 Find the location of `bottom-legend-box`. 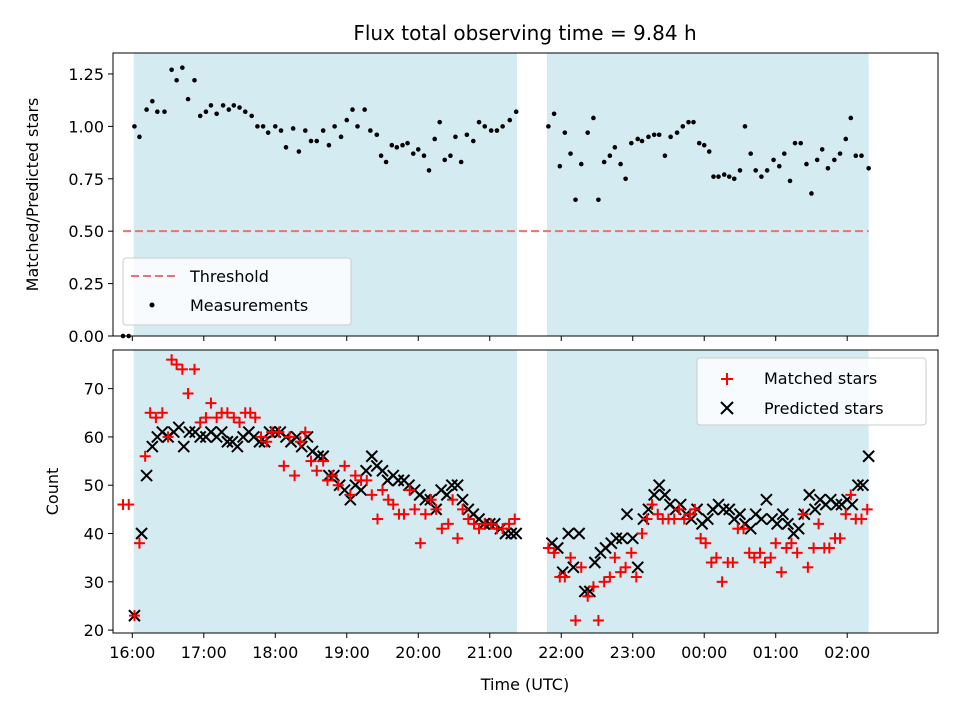

bottom-legend-box is located at coordinates (811, 391).